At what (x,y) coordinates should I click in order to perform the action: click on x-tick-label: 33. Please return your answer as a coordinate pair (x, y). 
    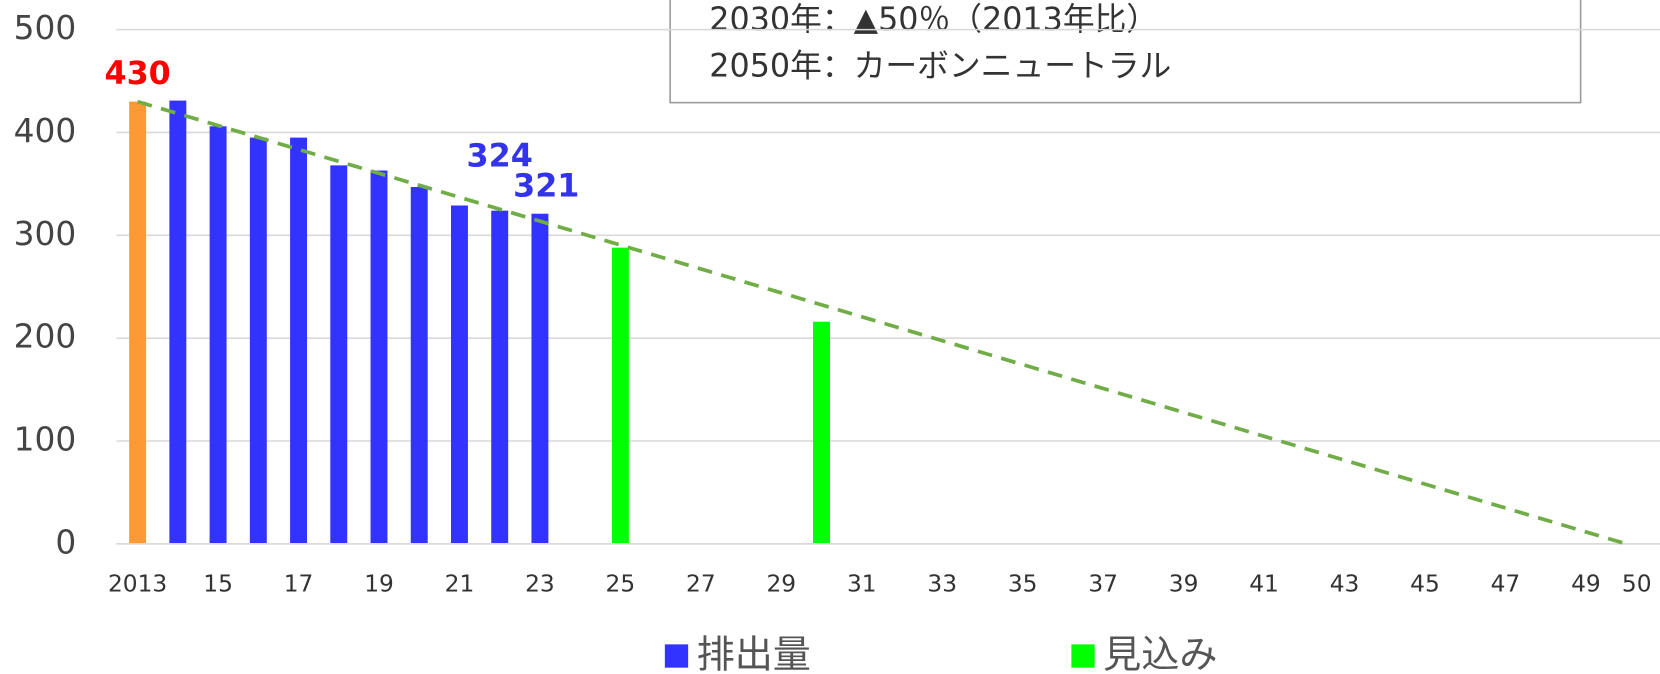
    Looking at the image, I should click on (942, 584).